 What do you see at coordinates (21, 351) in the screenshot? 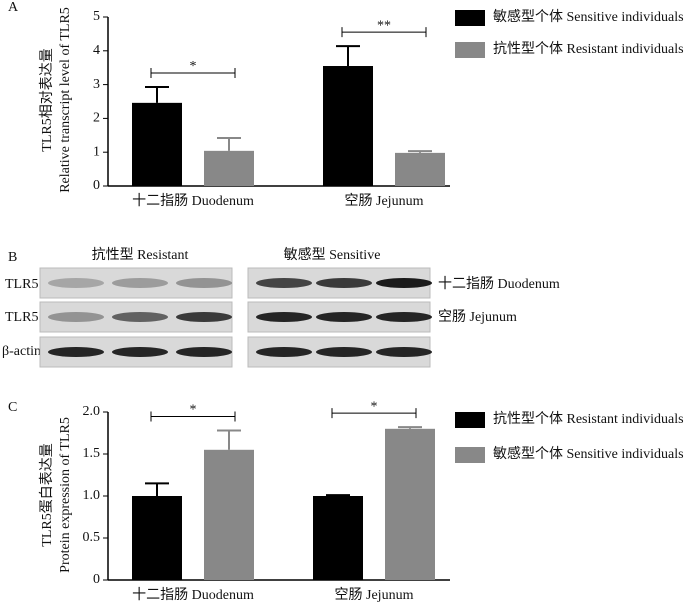
I see `row-label: β-actin` at bounding box center [21, 351].